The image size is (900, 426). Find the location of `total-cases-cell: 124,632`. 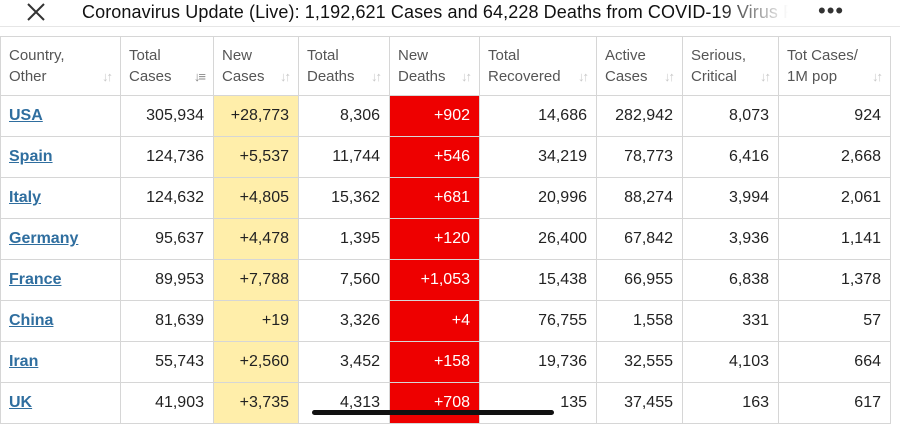

total-cases-cell: 124,632 is located at coordinates (167, 198).